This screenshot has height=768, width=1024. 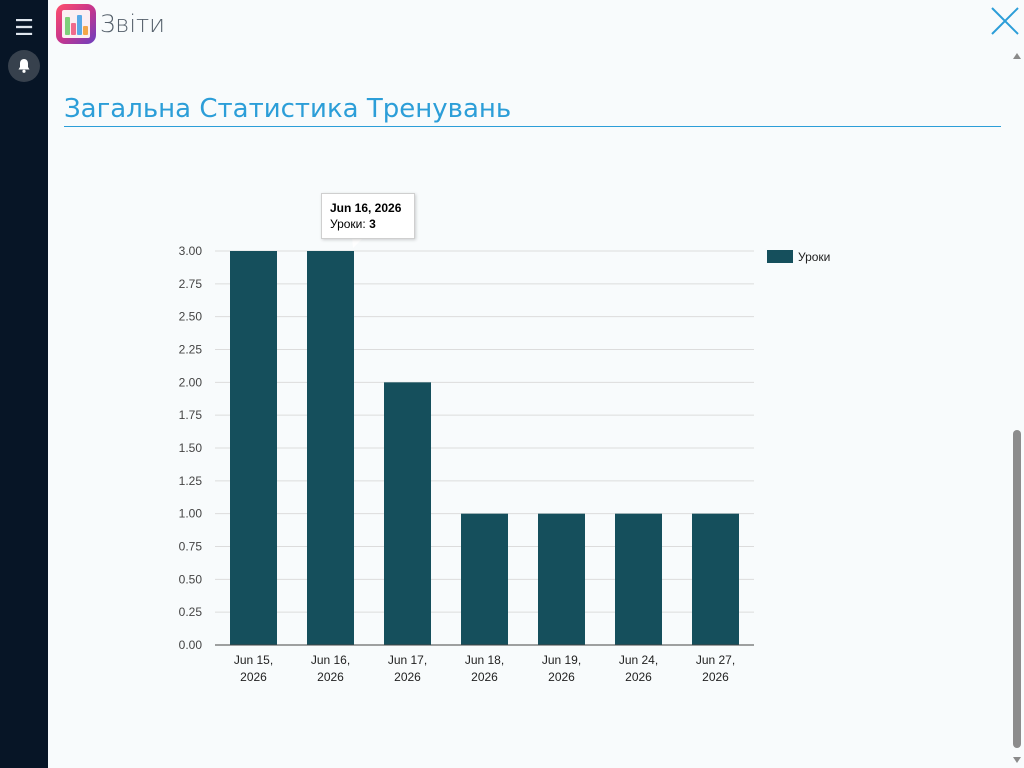 What do you see at coordinates (330, 660) in the screenshot?
I see `x-tick-label: Jun 16,` at bounding box center [330, 660].